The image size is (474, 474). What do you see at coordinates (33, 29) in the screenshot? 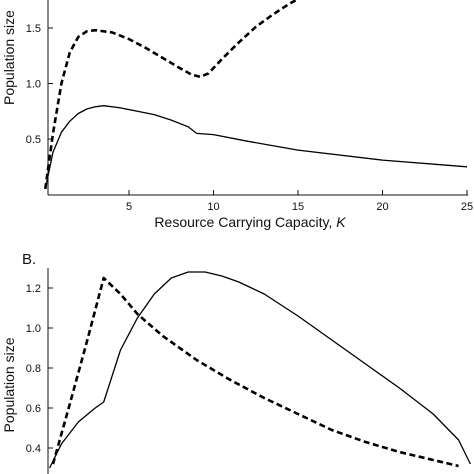
I see `panel-a-y-tick-label: 1.5` at bounding box center [33, 29].